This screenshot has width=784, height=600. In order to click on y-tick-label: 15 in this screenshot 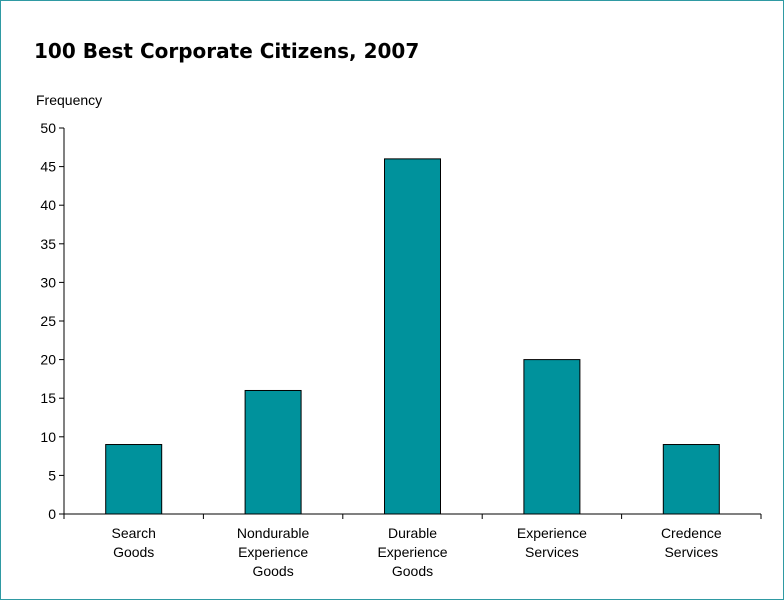, I will do `click(48, 398)`.